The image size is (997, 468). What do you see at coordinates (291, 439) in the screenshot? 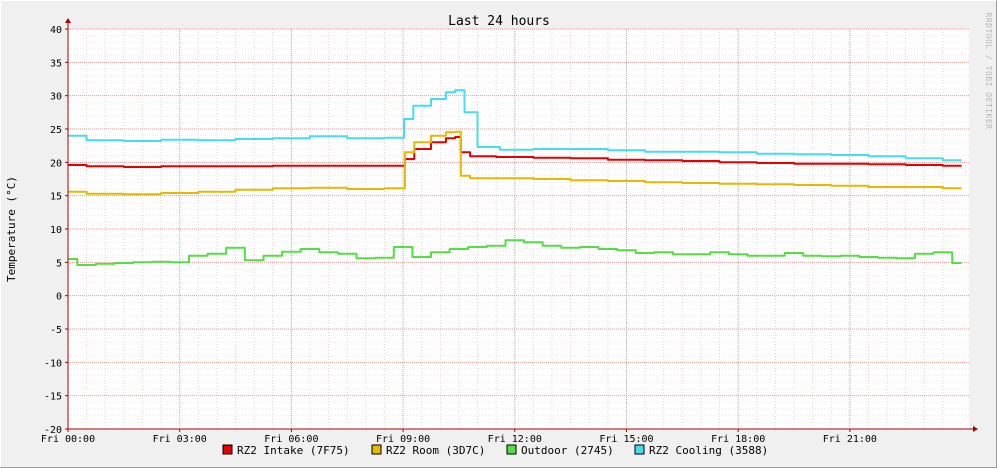
I see `x-tick-label: Fri 06:00` at bounding box center [291, 439].